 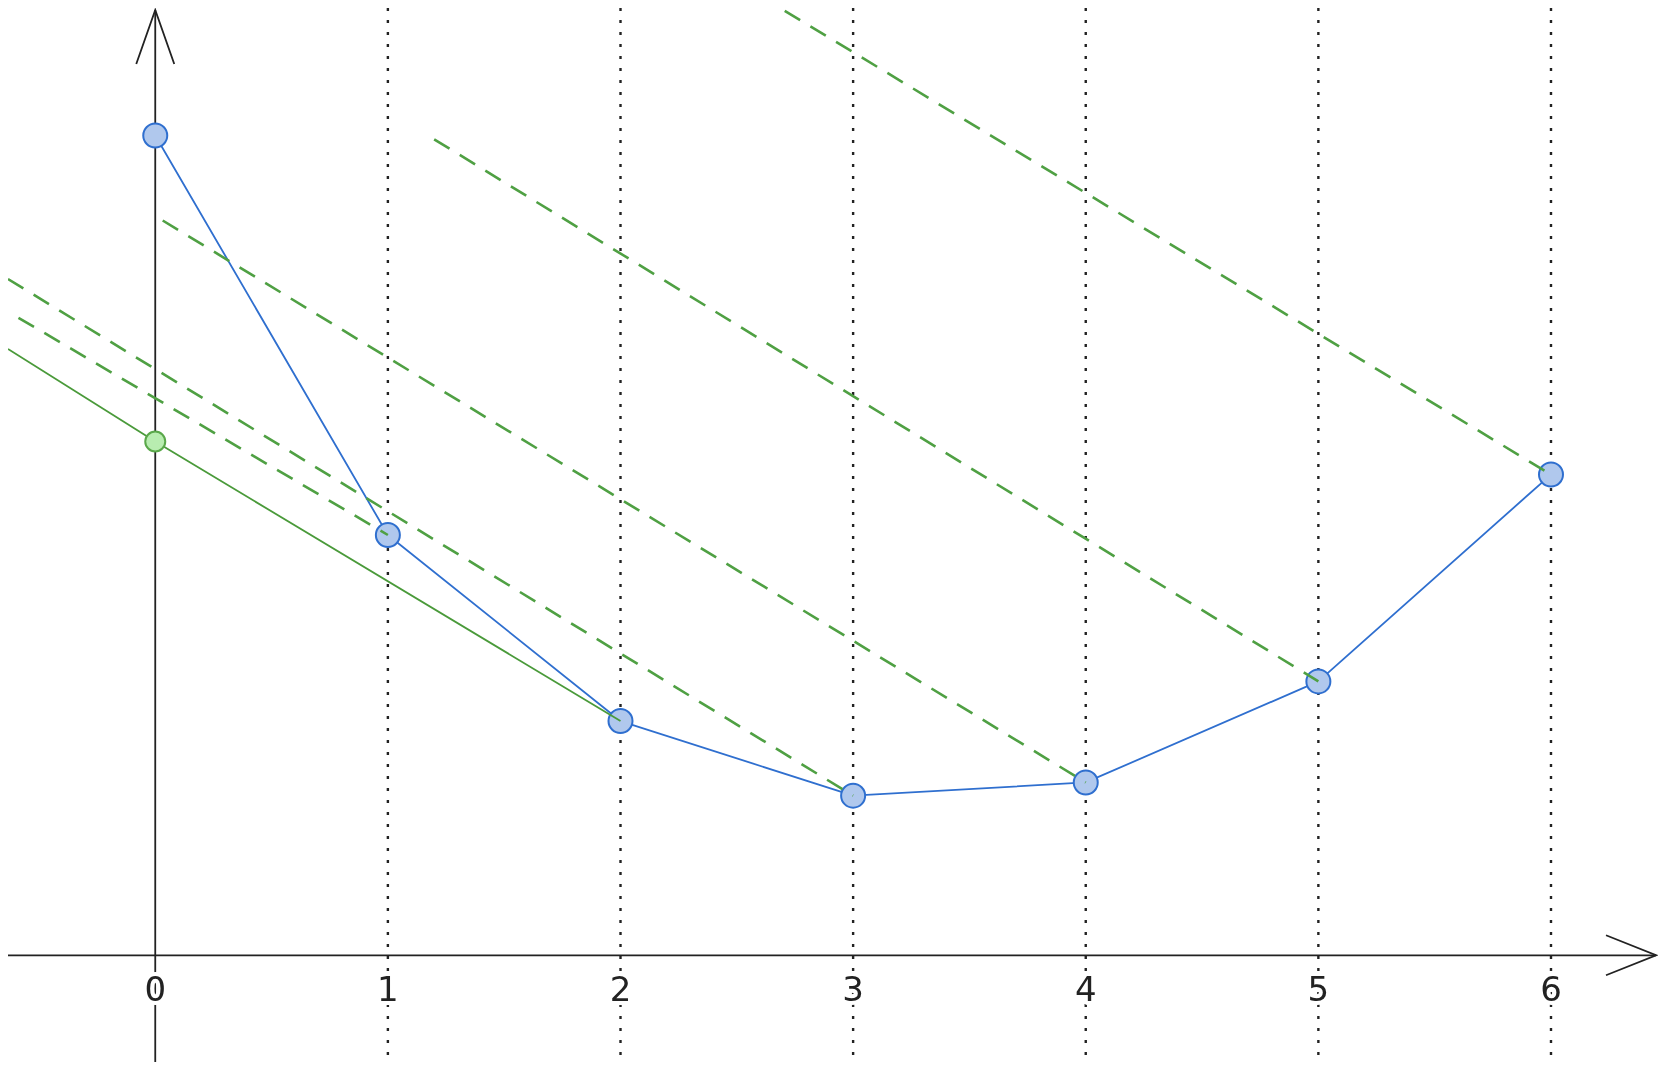 What do you see at coordinates (1318, 989) in the screenshot?
I see `x-tick-label: 5` at bounding box center [1318, 989].